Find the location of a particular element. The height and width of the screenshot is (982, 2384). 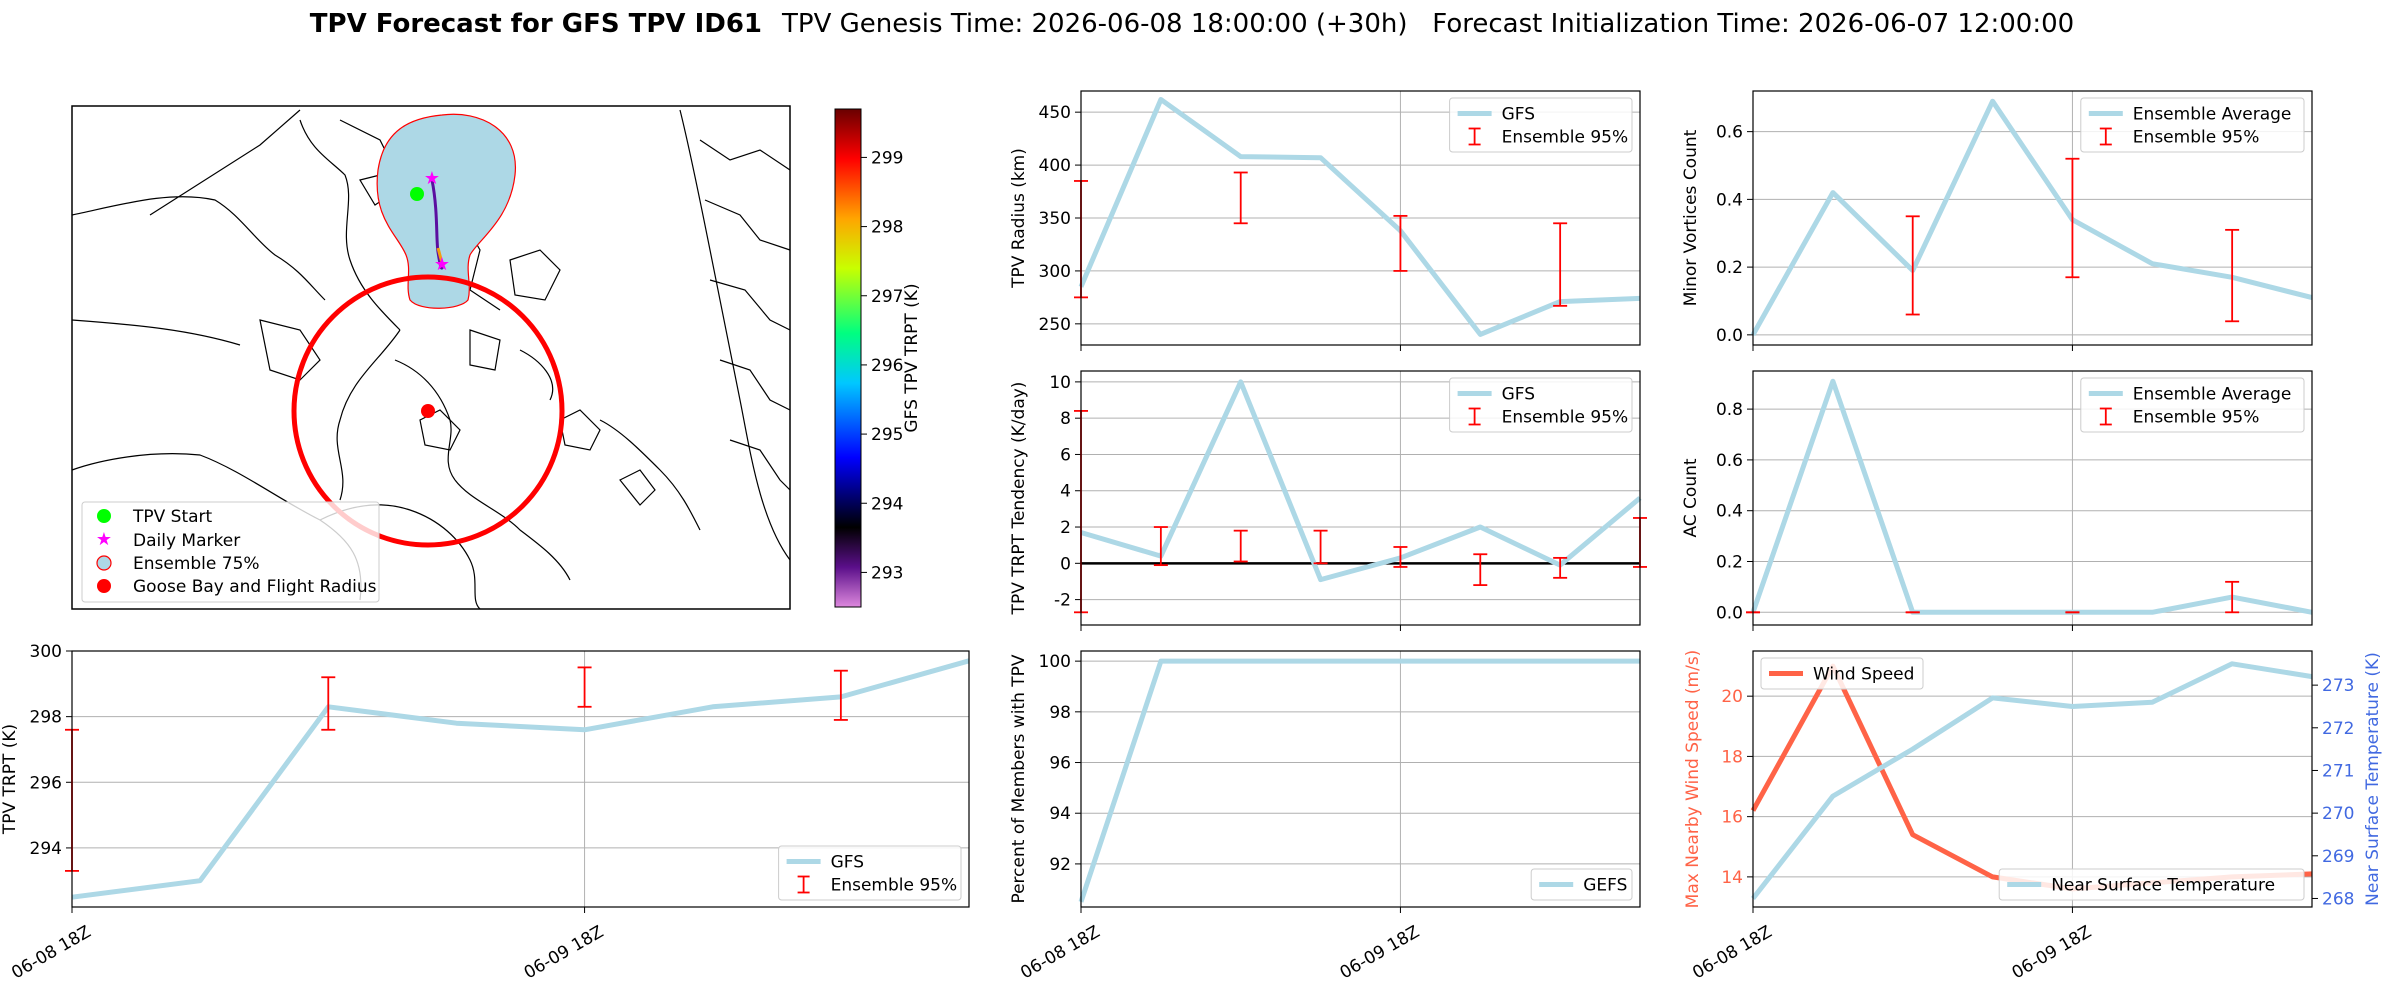

y-tick-label: -2 is located at coordinates (1062, 601).